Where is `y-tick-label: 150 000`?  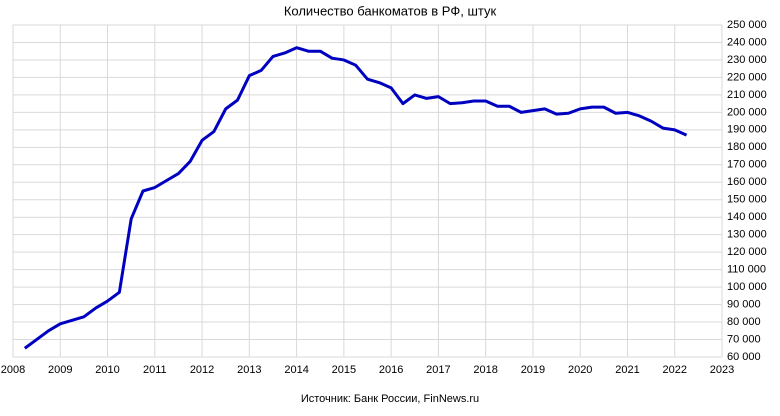
y-tick-label: 150 000 is located at coordinates (747, 200).